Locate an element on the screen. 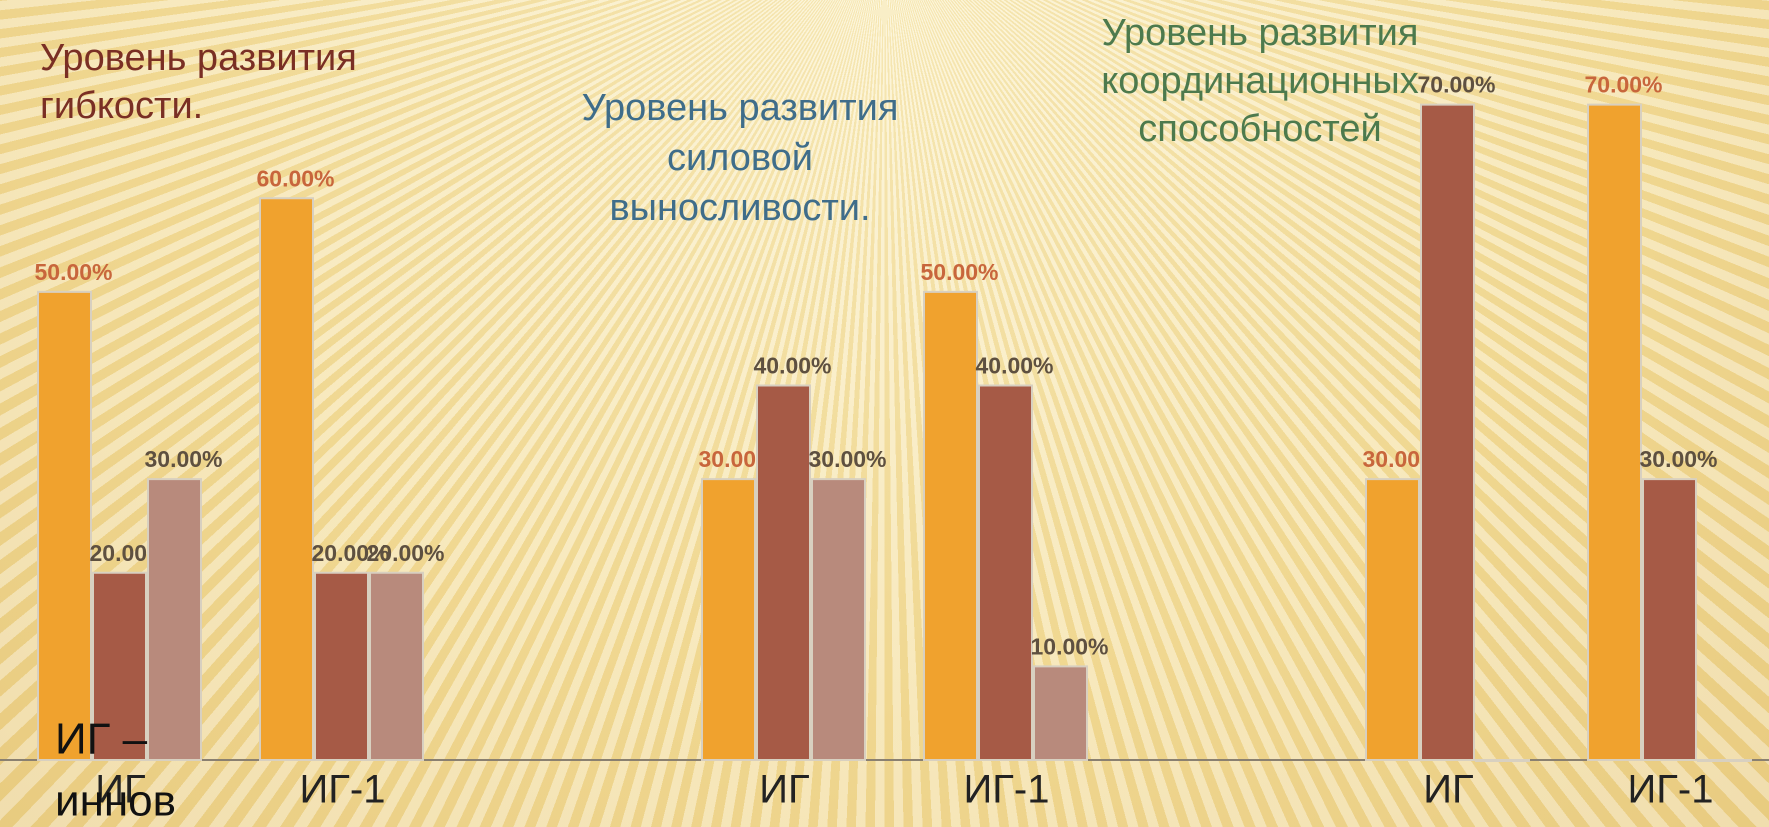  chart-title: гибкости. is located at coordinates (121, 106).